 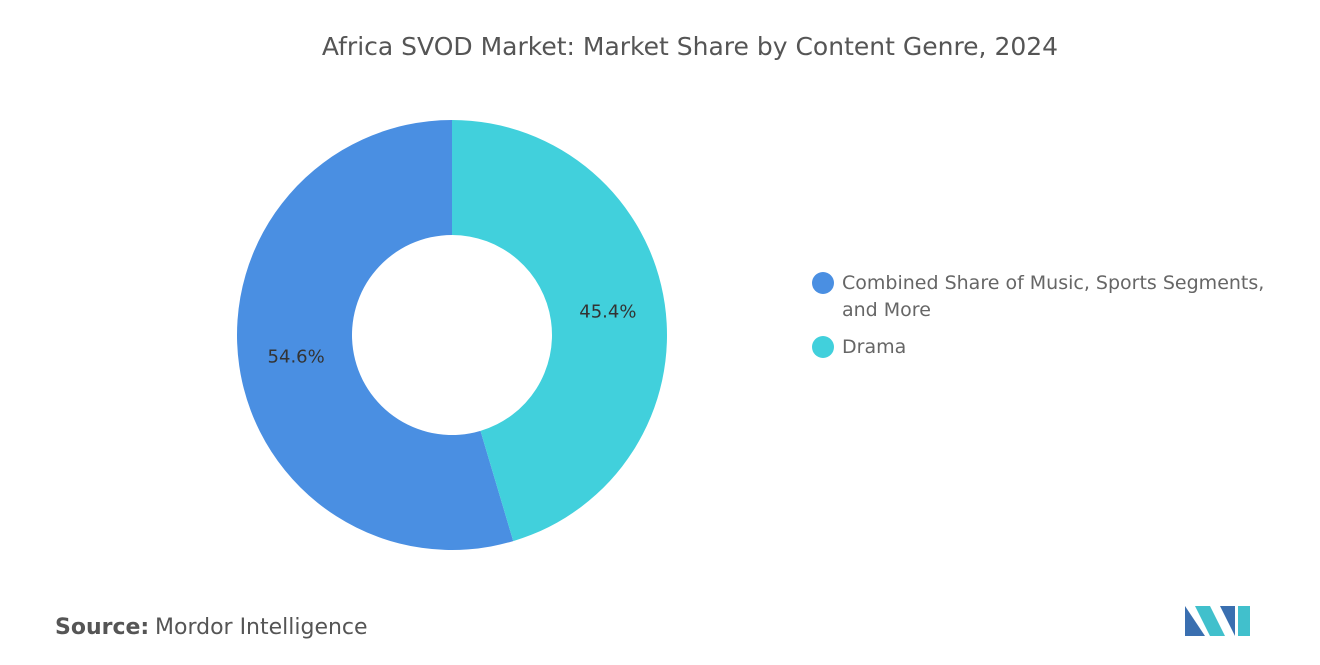 What do you see at coordinates (1057, 347) in the screenshot?
I see `legend-item: Drama` at bounding box center [1057, 347].